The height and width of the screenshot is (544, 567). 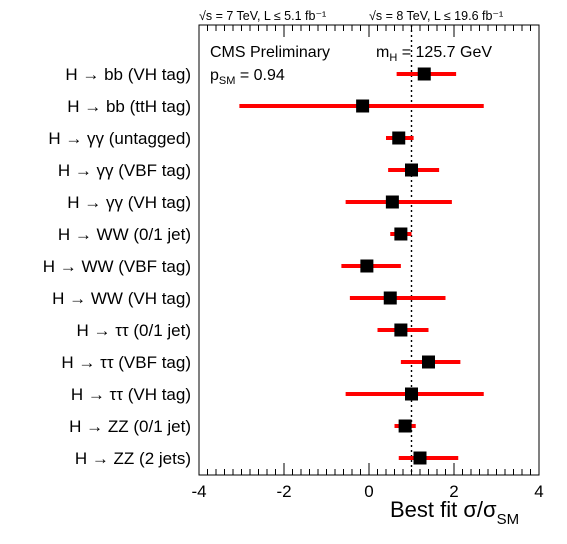 I want to click on cms-preliminary-label: CMS Preliminary, so click(x=270, y=52).